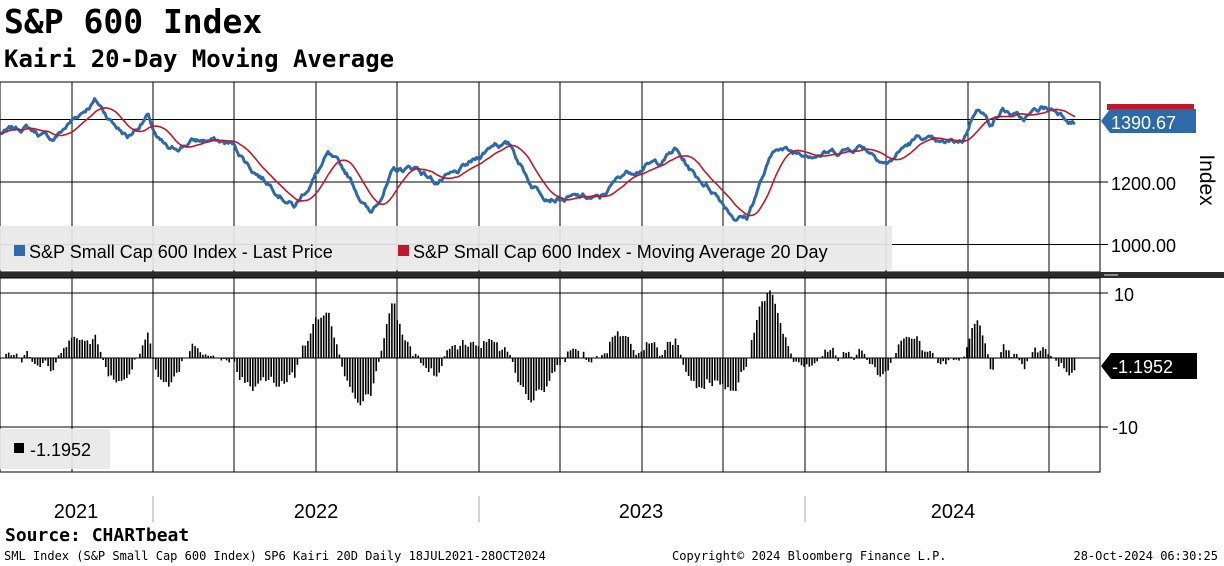 Image resolution: width=1224 pixels, height=566 pixels. What do you see at coordinates (1142, 367) in the screenshot?
I see `kairi-last-value-text: -1.1952` at bounding box center [1142, 367].